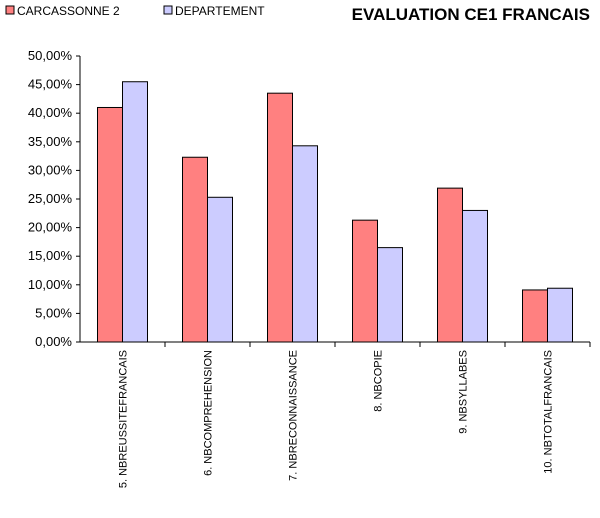 The width and height of the screenshot is (600, 518). What do you see at coordinates (549, 412) in the screenshot?
I see `category-label: 10. NBTOTALFRANCAIS` at bounding box center [549, 412].